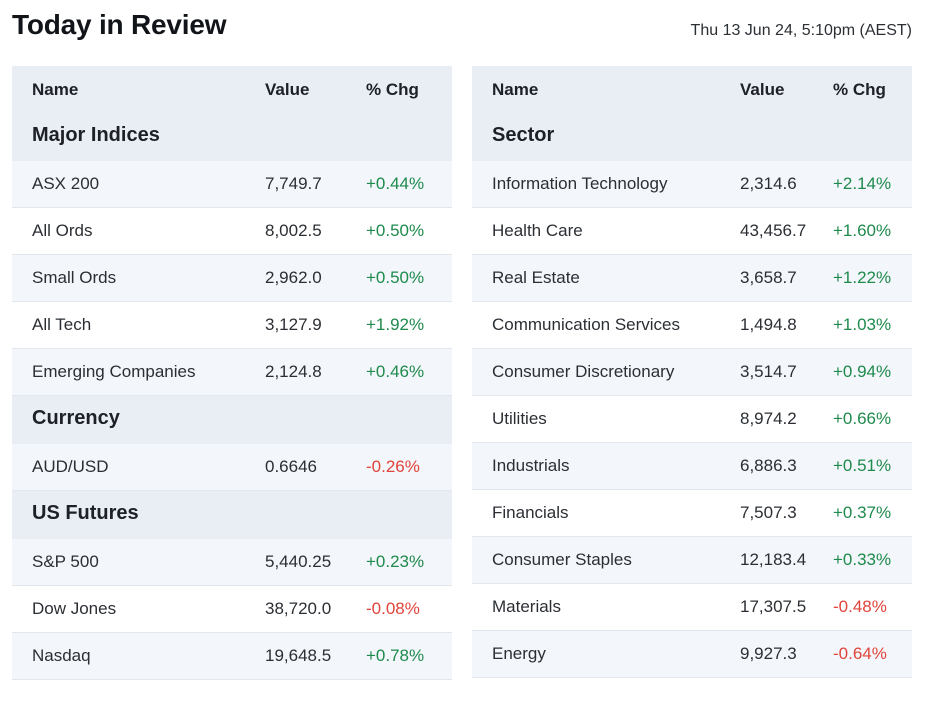 Image resolution: width=937 pixels, height=703 pixels. Describe the element at coordinates (773, 559) in the screenshot. I see `row-value: 12,183.4` at that location.